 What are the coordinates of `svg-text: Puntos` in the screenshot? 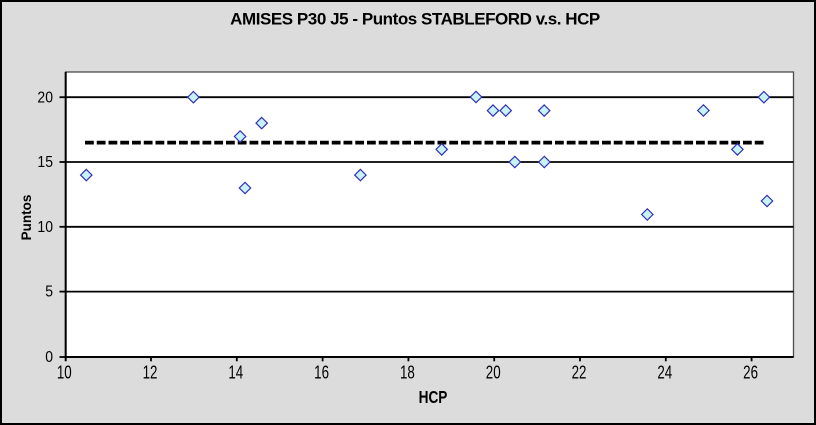 It's located at (26, 218).